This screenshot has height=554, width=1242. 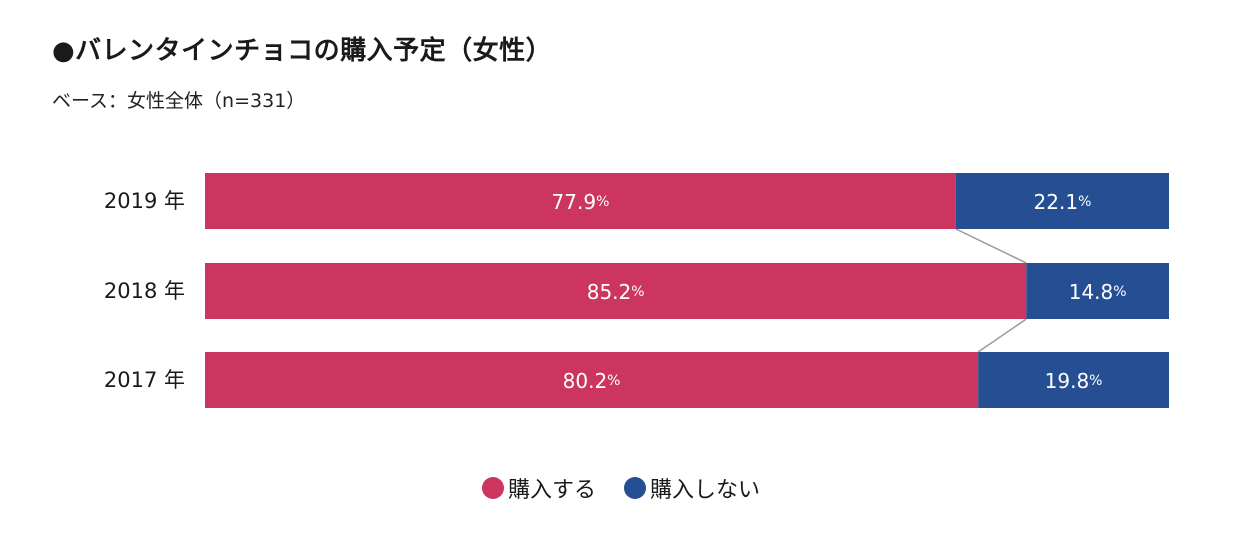 What do you see at coordinates (144, 380) in the screenshot?
I see `category-label: 2017 年` at bounding box center [144, 380].